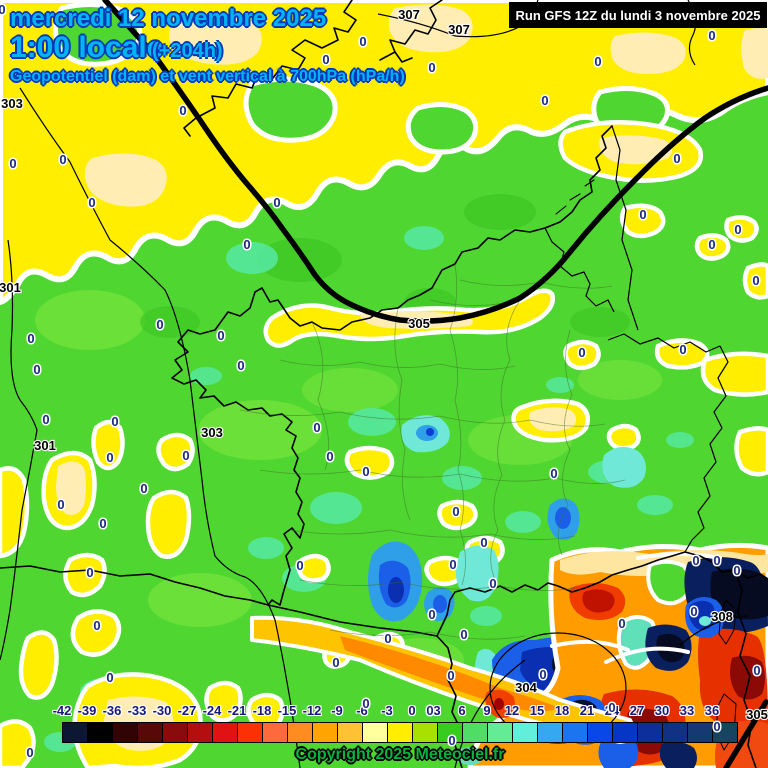 This screenshot has height=768, width=768. What do you see at coordinates (187, 51) in the screenshot?
I see `forecast-offset-label: (+204h)` at bounding box center [187, 51].